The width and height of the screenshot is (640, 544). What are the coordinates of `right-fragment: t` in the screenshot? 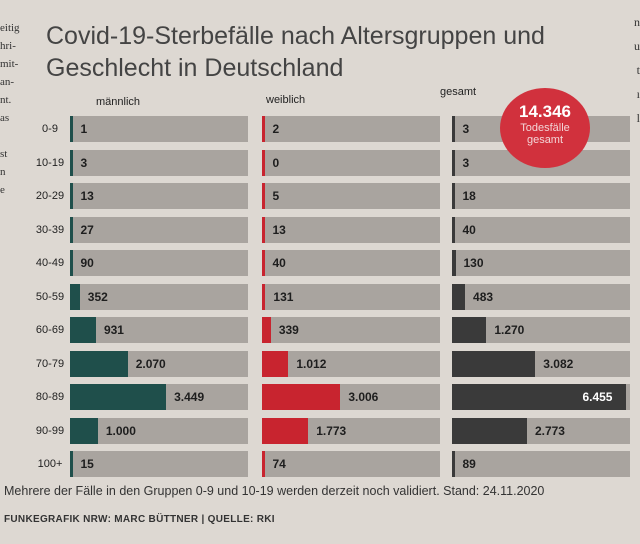 It's located at (638, 70).